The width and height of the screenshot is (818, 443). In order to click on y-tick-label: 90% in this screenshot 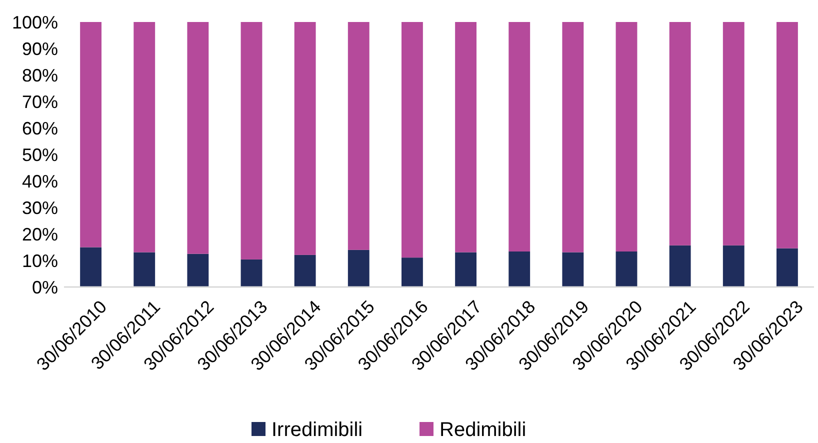, I will do `click(40, 48)`.